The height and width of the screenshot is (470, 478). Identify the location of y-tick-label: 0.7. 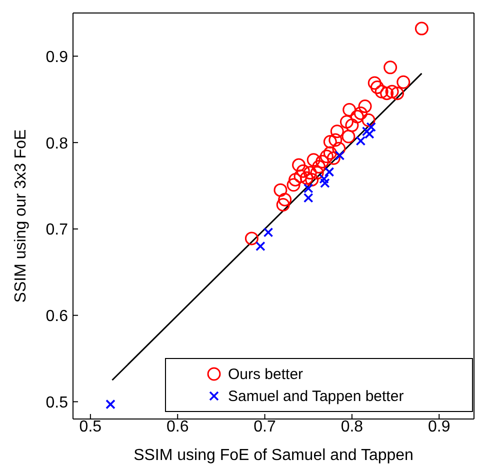
(57, 230).